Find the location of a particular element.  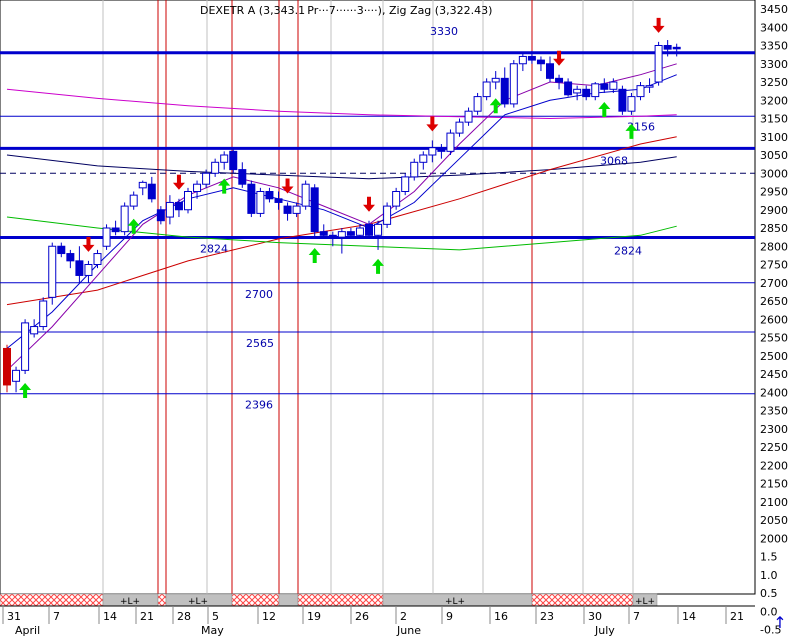

y-tick-label: 2600 is located at coordinates (774, 319).